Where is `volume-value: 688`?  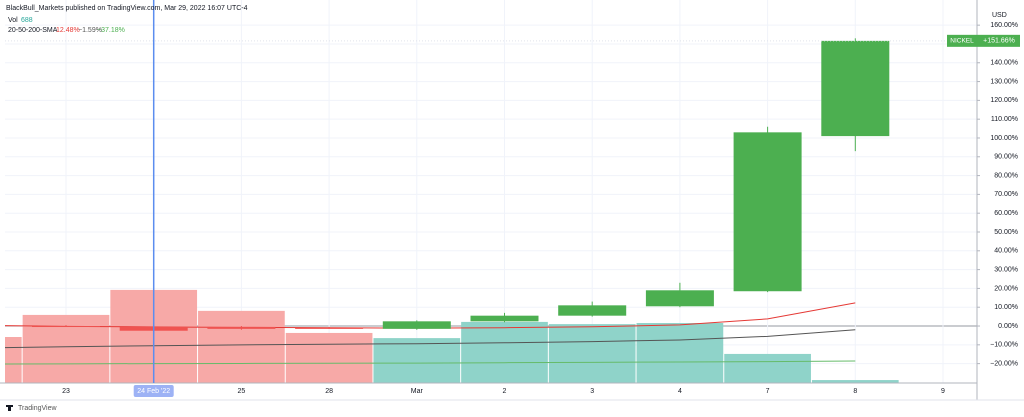 volume-value: 688 is located at coordinates (27, 20).